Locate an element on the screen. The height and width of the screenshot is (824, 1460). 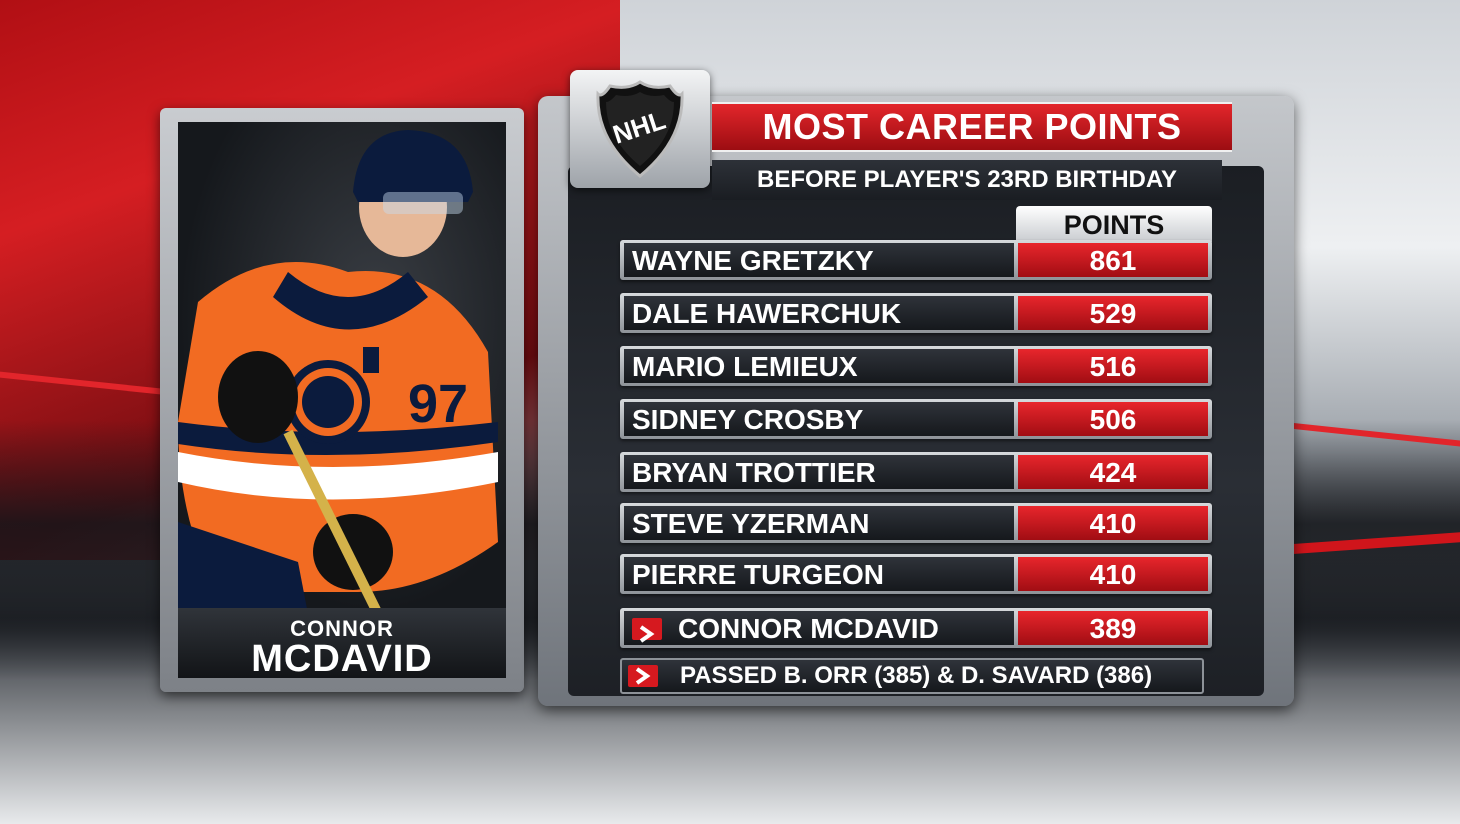
ranking-row: MARIO LEMIEUX 516 is located at coordinates (916, 366).